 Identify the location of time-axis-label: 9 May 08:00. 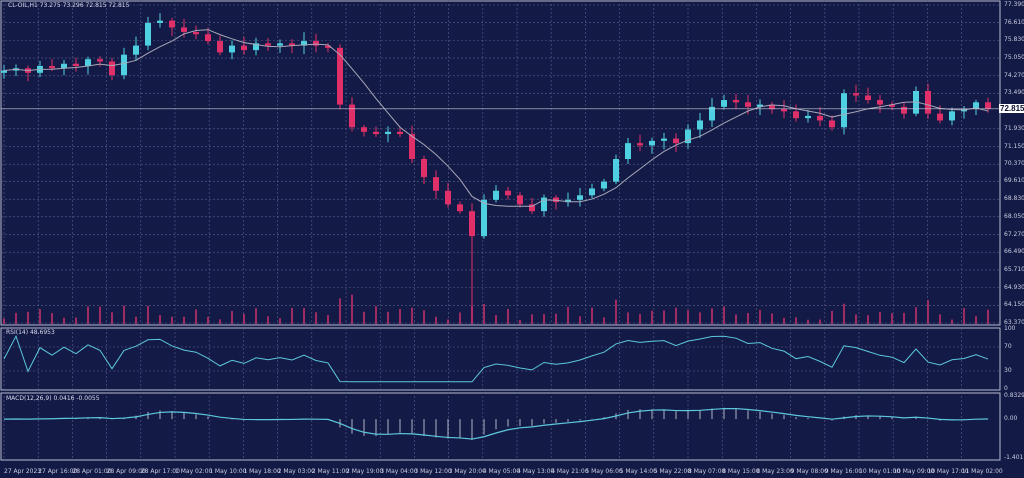
(809, 471).